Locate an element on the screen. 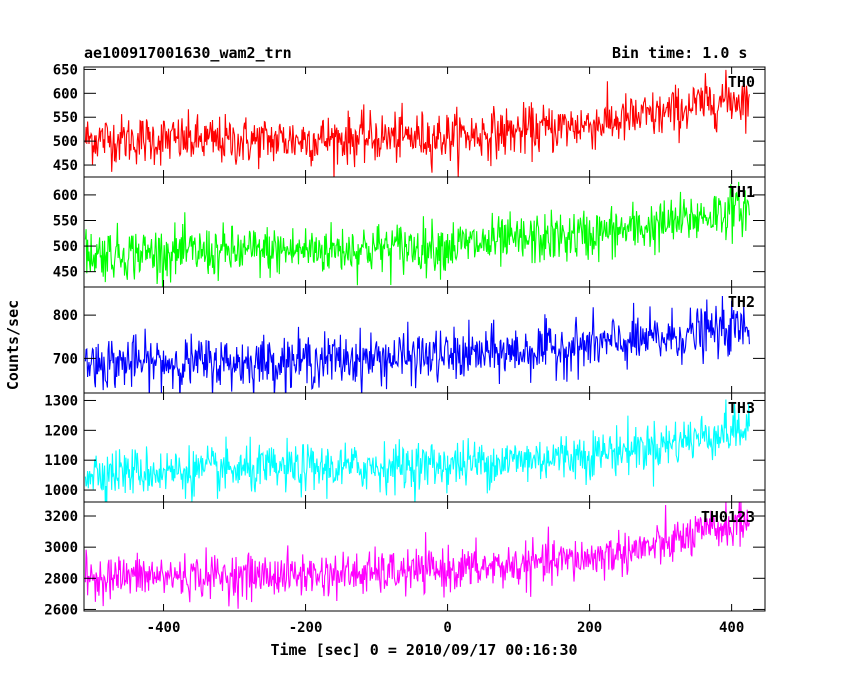  panel-th0: 450 500 550 600 650 TH0 is located at coordinates (409, 120).